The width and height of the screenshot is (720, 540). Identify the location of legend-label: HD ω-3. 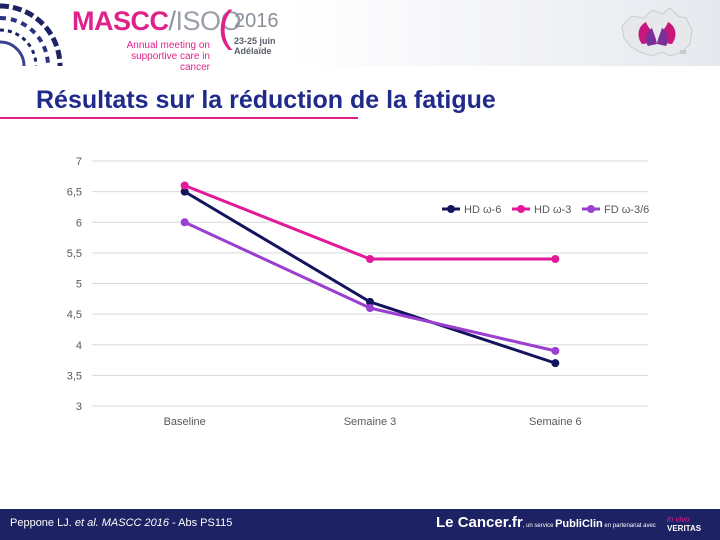
(552, 210).